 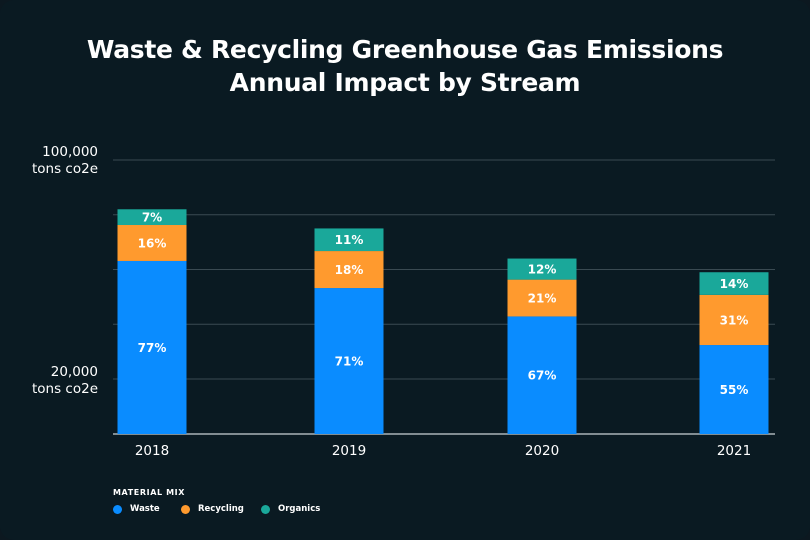 What do you see at coordinates (542, 451) in the screenshot?
I see `x-tick-label-2020: 2020` at bounding box center [542, 451].